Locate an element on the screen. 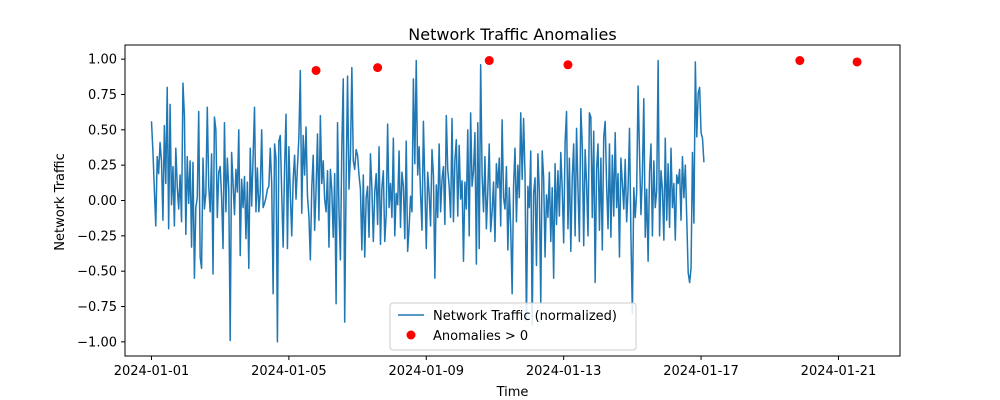  x-tick-label: 2024-01-13 is located at coordinates (564, 371).